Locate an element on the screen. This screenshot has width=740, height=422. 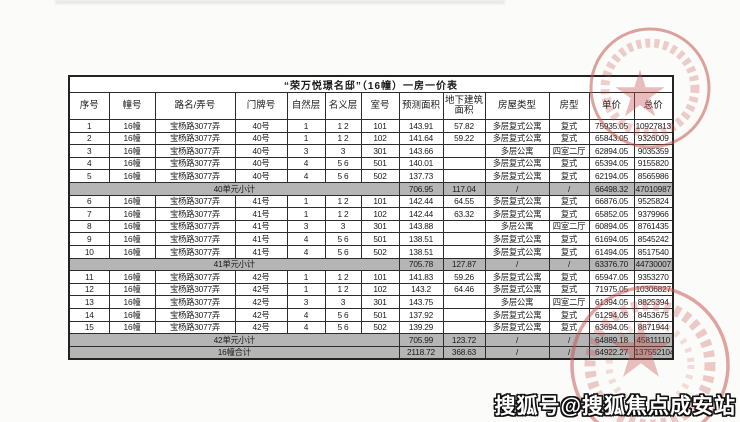
table-cell: 41单元小计 is located at coordinates (234, 264).